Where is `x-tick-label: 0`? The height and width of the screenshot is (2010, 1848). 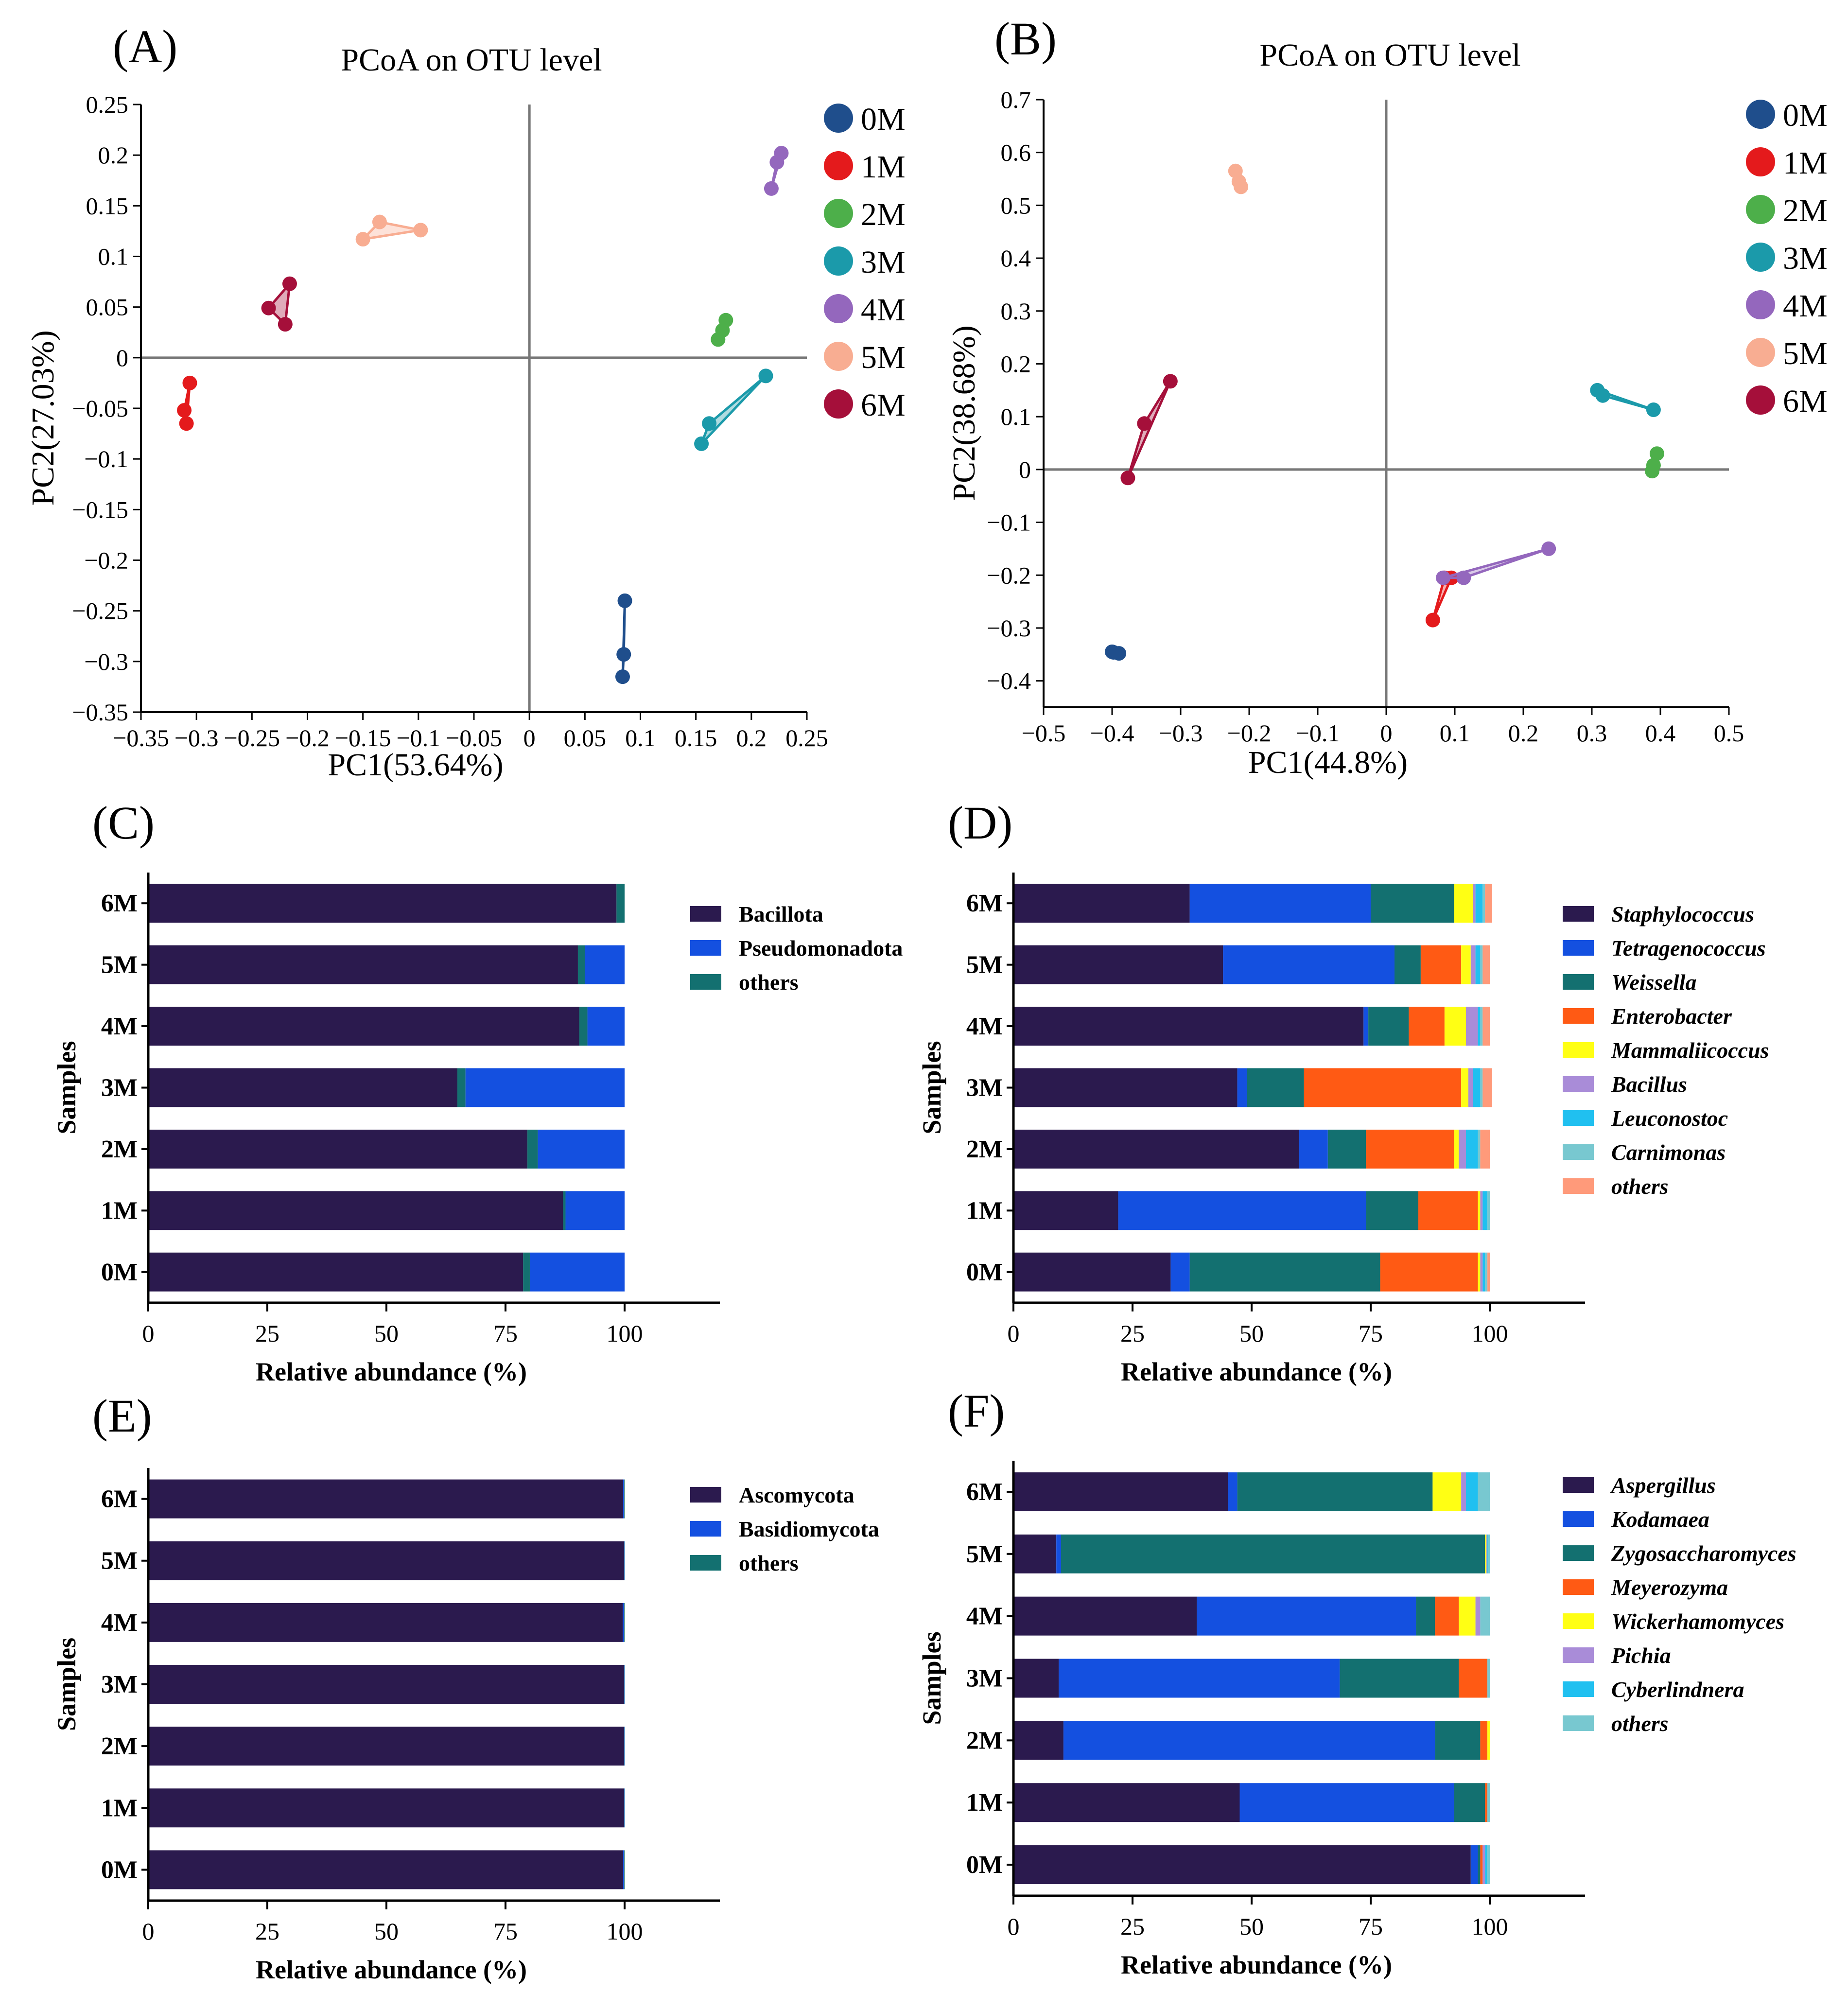
x-tick-label: 0 is located at coordinates (530, 738).